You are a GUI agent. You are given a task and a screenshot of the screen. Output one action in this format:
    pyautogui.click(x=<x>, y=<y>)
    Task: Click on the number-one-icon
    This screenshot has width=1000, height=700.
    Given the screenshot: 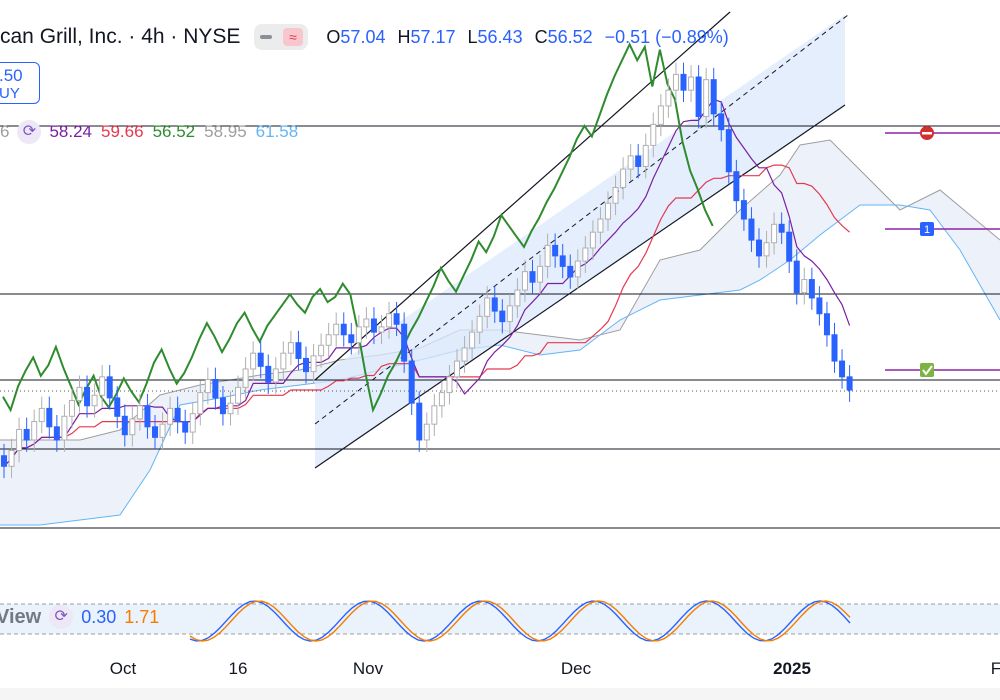 What is the action you would take?
    pyautogui.click(x=927, y=229)
    